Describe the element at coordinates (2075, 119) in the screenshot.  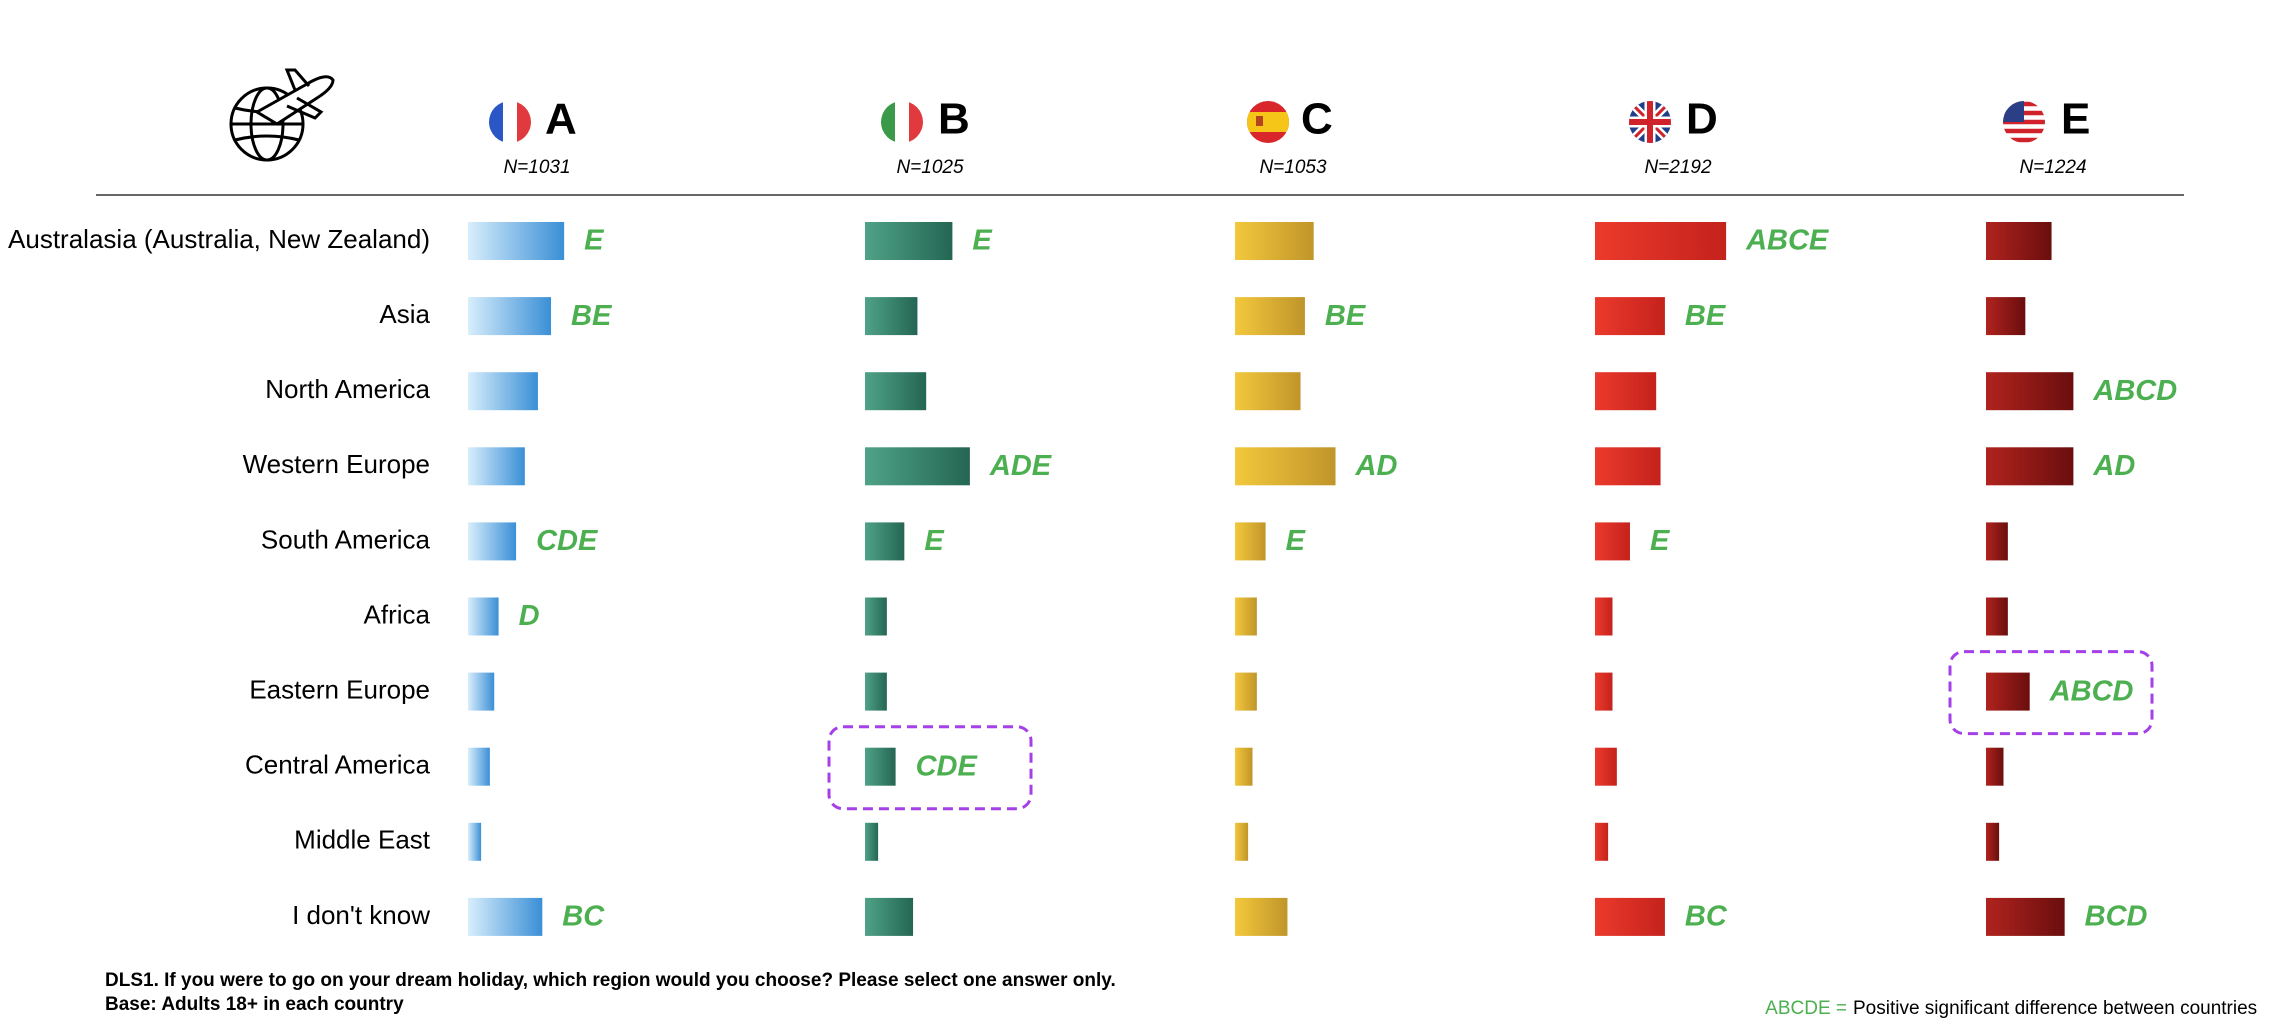
I see `series-letter: E` at that location.